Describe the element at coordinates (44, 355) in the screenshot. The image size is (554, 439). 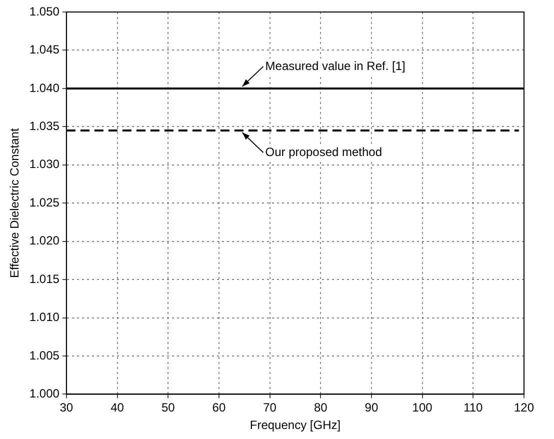
I see `y-tick-label: 1.005` at that location.